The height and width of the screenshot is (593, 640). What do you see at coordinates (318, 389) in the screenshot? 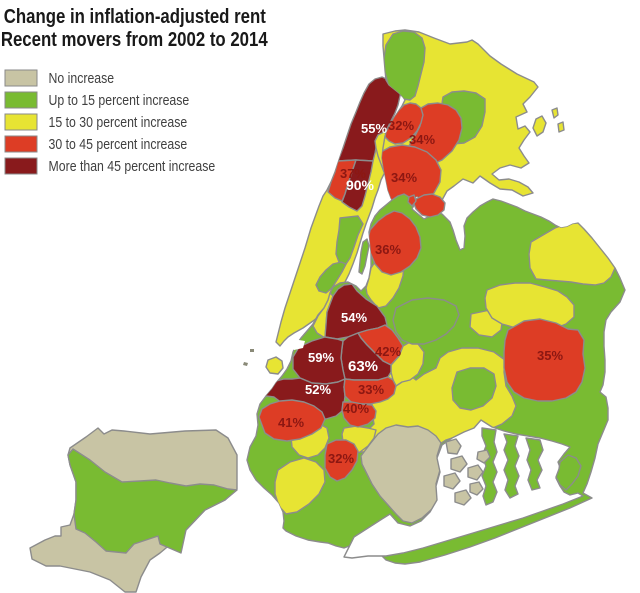
I see `svg-text: 52%` at bounding box center [318, 389].